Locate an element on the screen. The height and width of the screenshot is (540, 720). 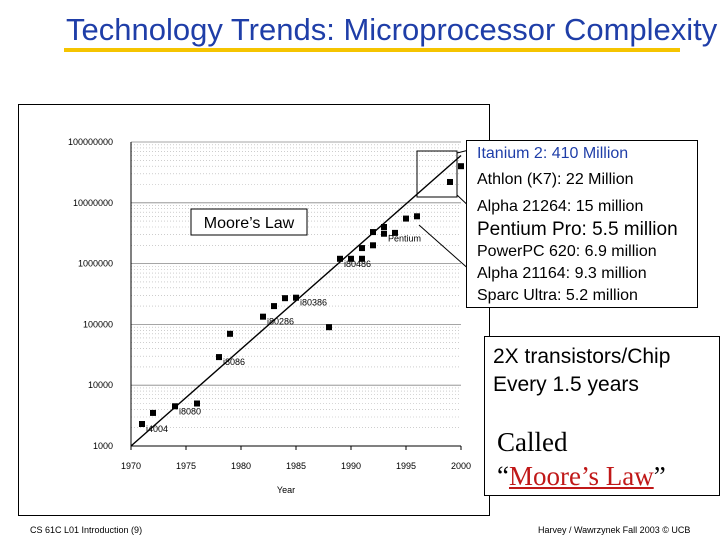
x-tick-label: 1995 is located at coordinates (406, 466).